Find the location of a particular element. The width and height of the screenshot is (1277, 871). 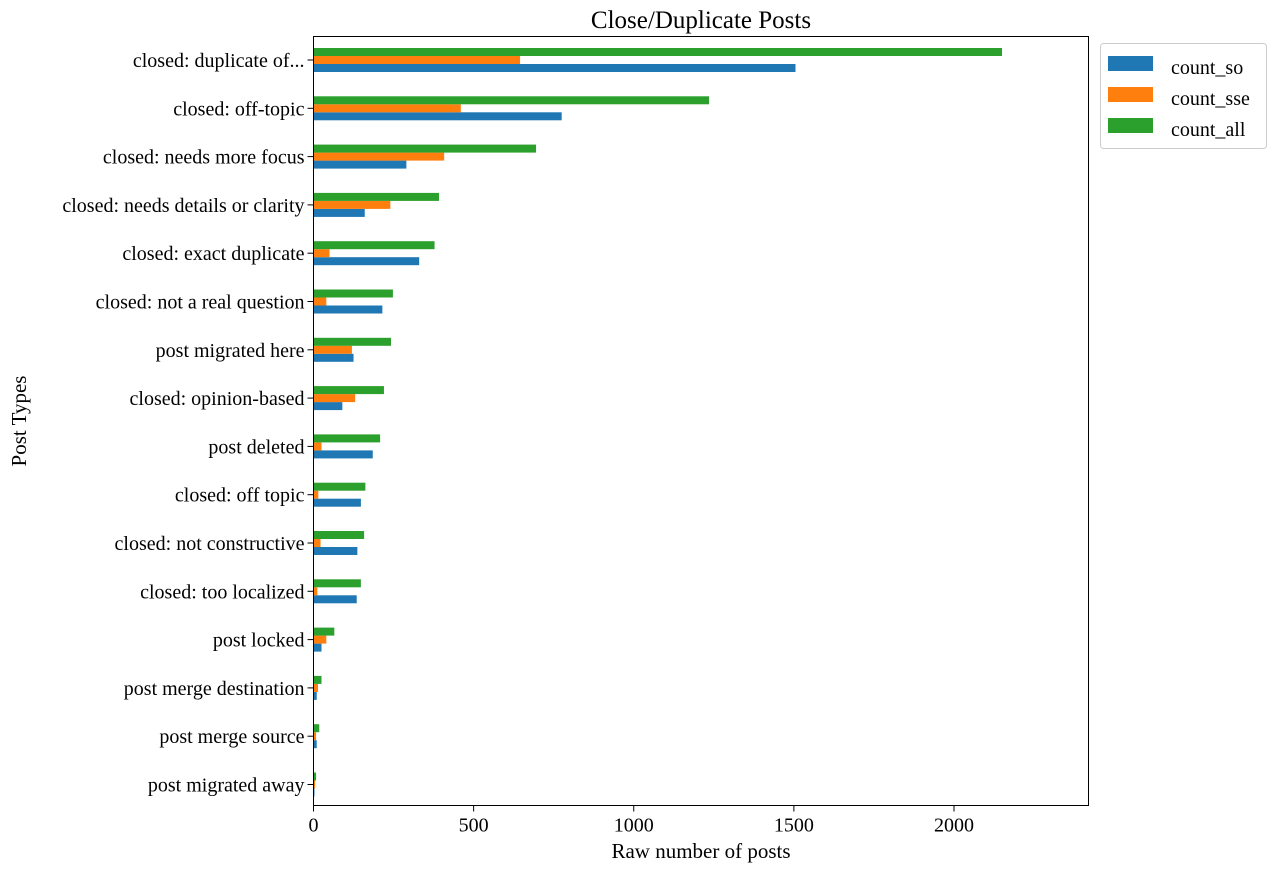

y-tick-label-6: post migrated here is located at coordinates (230, 351).